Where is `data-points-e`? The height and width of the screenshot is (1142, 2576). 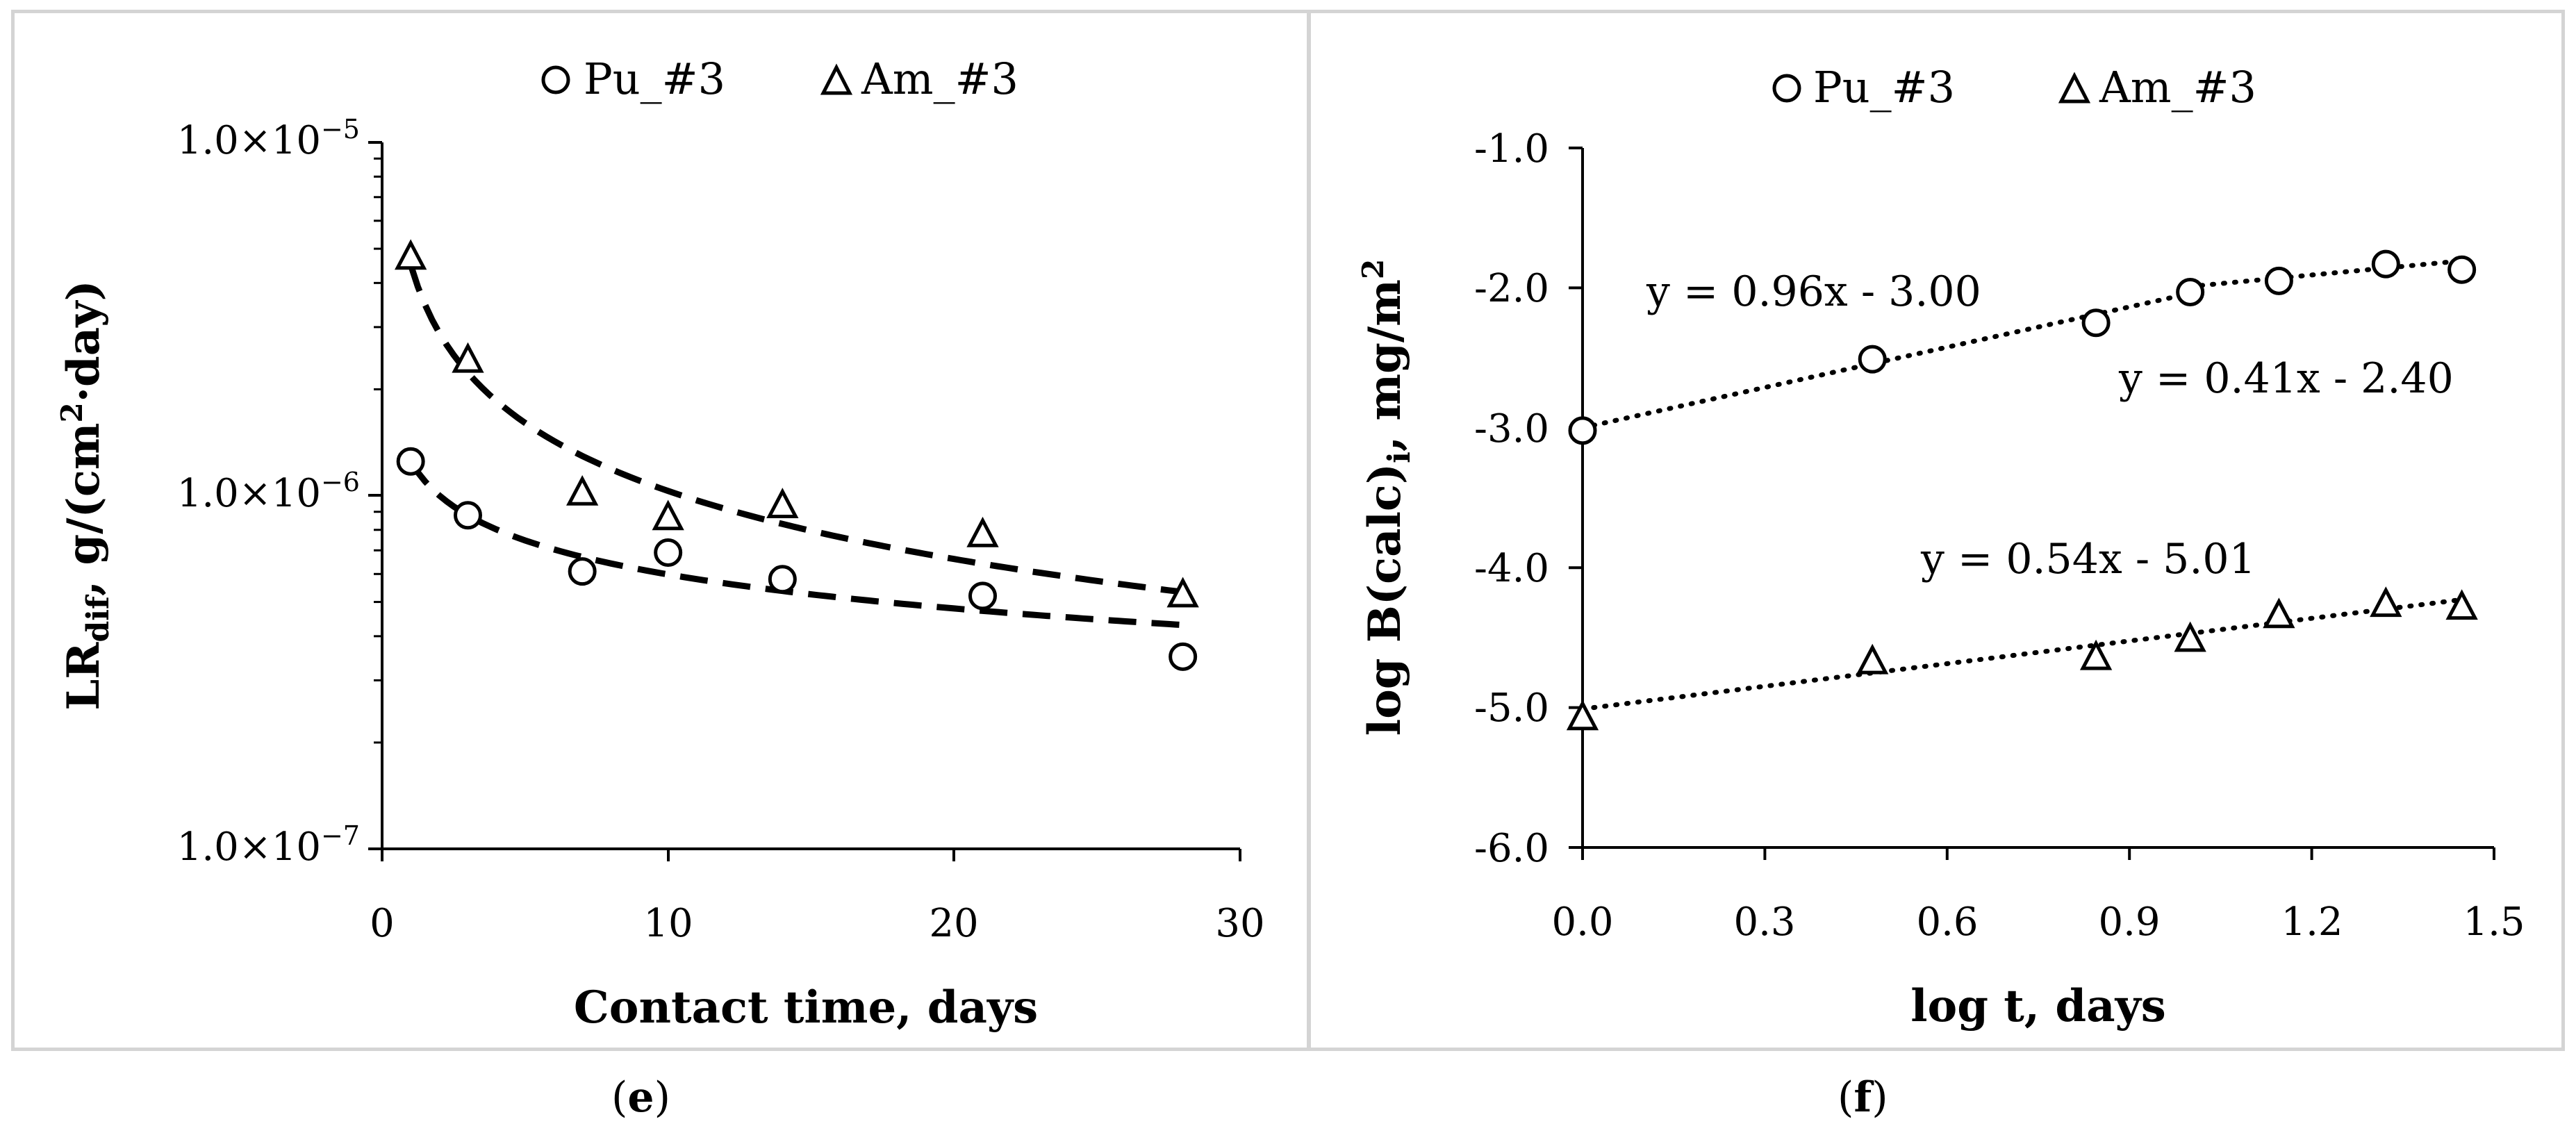 data-points-e is located at coordinates (797, 455).